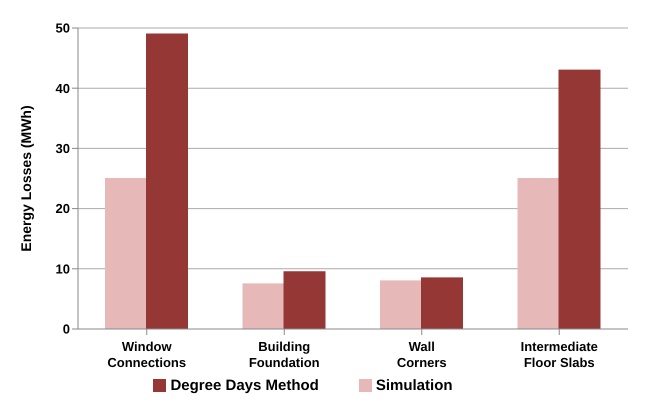 The height and width of the screenshot is (406, 654). I want to click on x-tick-label: Window Connections, so click(146, 354).